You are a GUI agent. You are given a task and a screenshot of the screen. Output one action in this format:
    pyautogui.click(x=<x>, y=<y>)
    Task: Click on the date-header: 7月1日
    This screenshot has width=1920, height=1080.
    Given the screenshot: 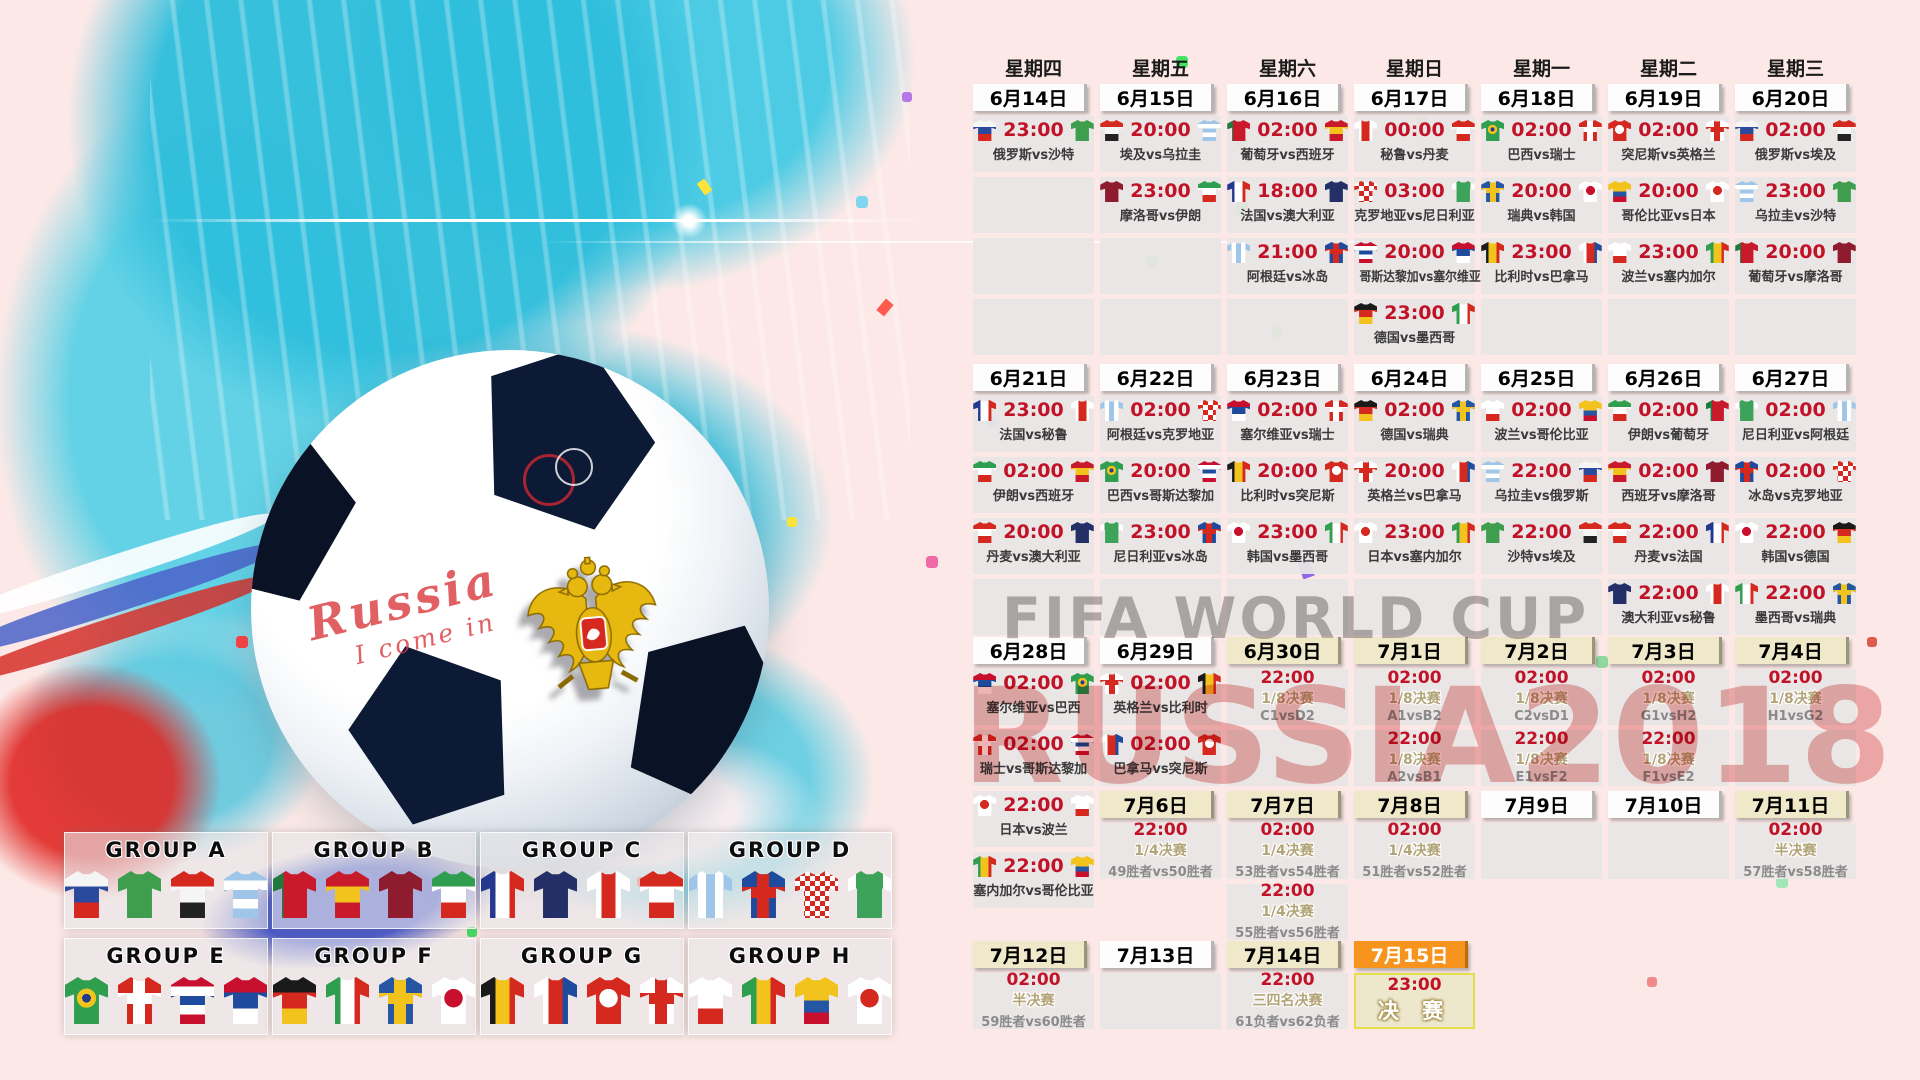 What is the action you would take?
    pyautogui.click(x=1411, y=650)
    